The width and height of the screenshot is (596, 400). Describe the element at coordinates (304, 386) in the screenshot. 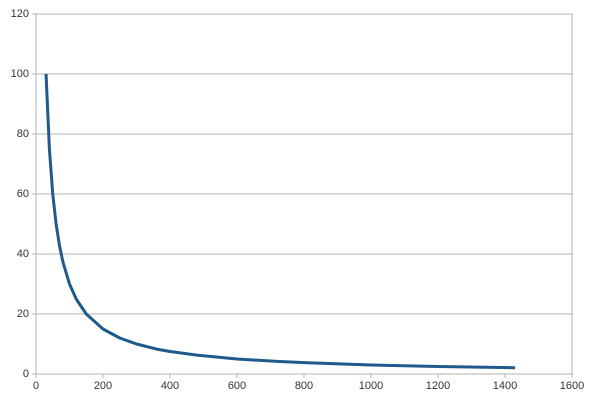

I see `x-tick-label: 800` at that location.